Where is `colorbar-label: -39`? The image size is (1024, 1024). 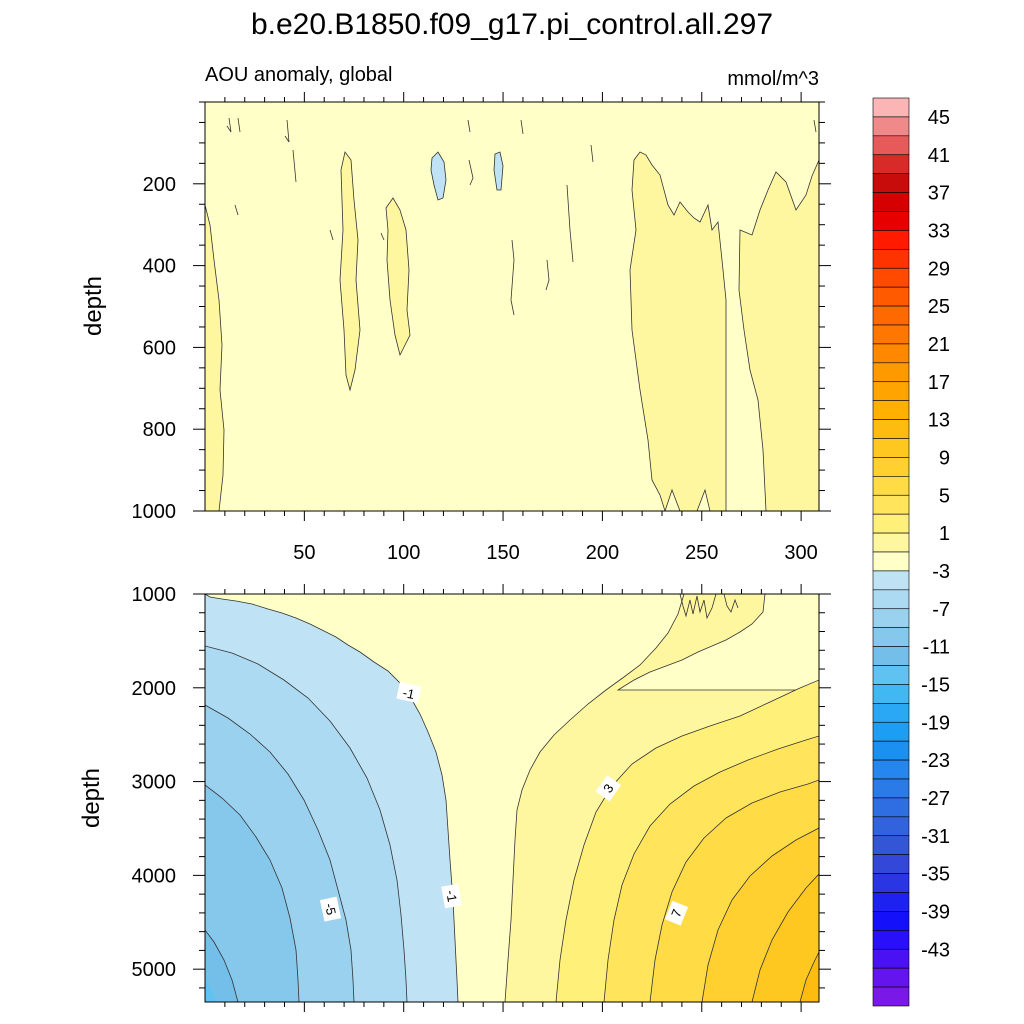 colorbar-label: -39 is located at coordinates (935, 912).